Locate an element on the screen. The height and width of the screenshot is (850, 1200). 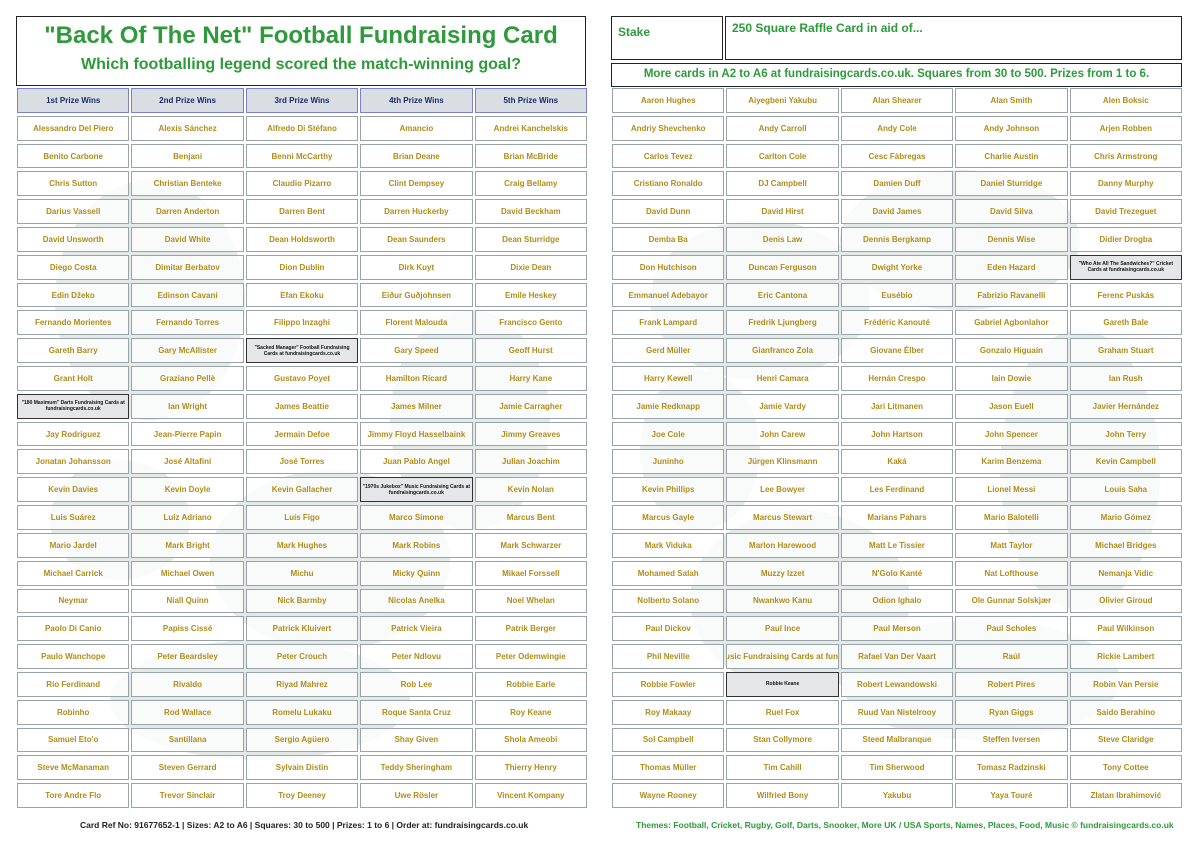
name-square: Graziano Pellè is located at coordinates (187, 378).